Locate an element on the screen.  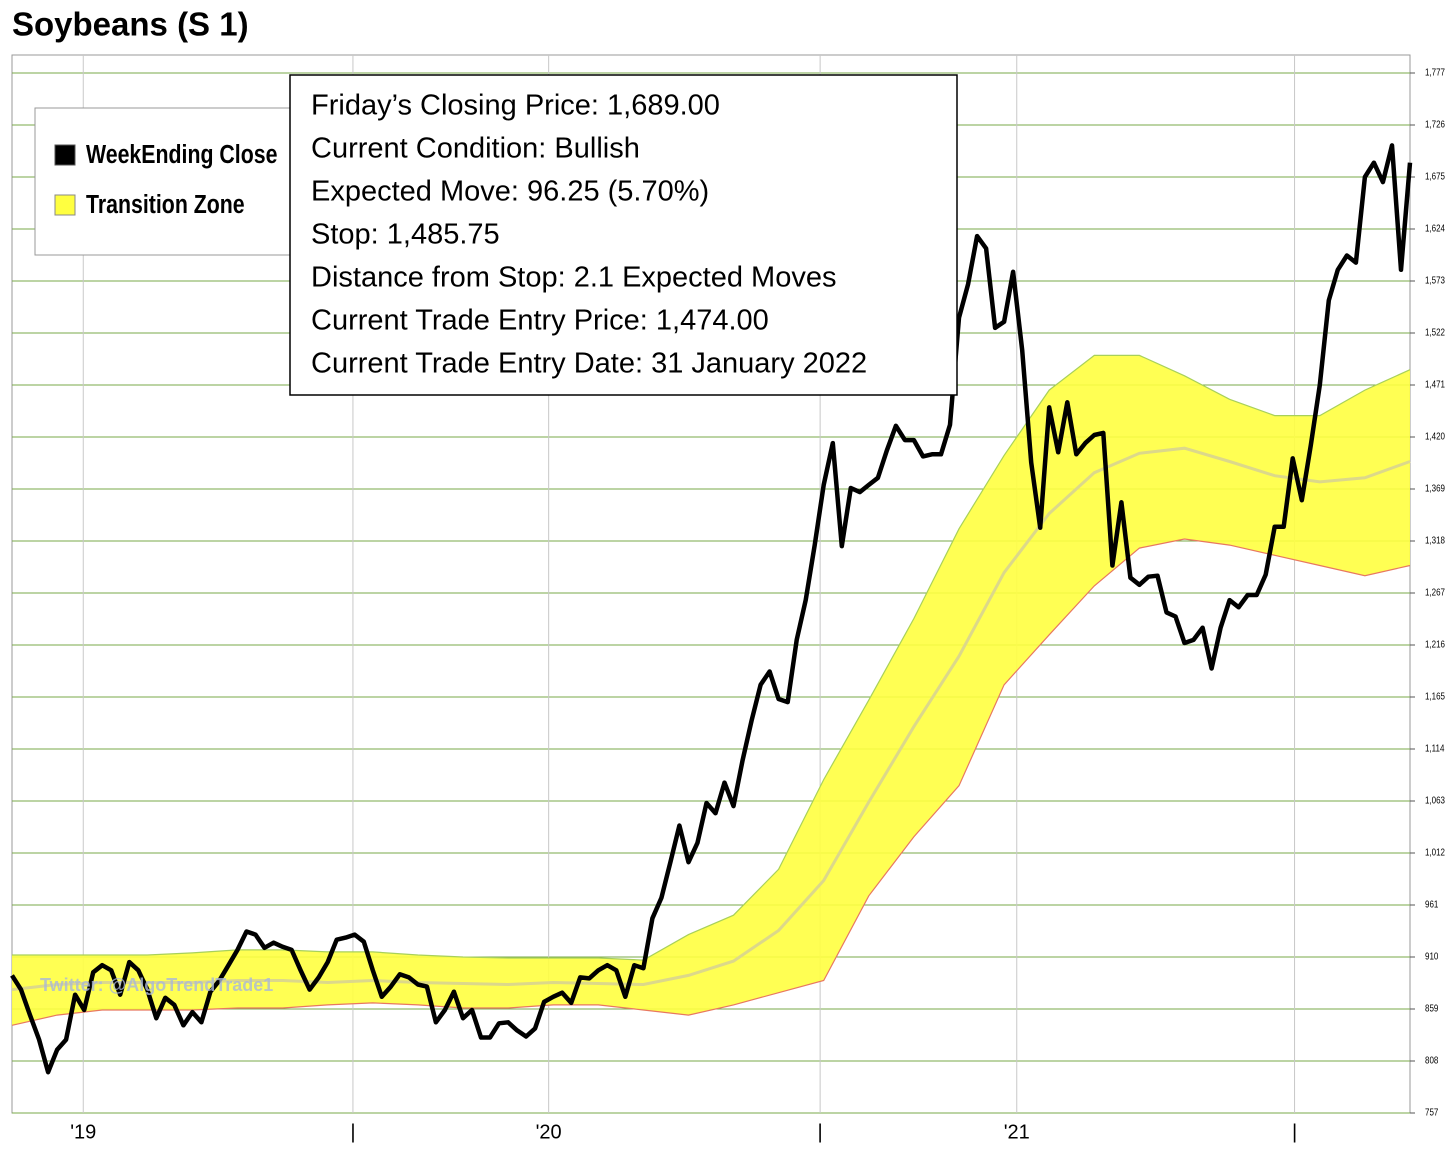
legend-box is located at coordinates (170, 181).